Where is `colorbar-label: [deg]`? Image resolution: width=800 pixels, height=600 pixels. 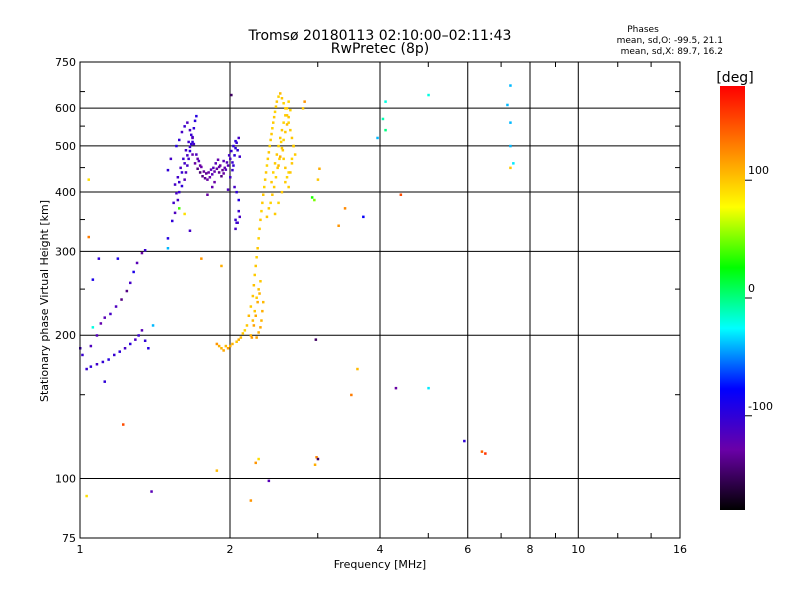 colorbar-label: [deg] is located at coordinates (734, 78).